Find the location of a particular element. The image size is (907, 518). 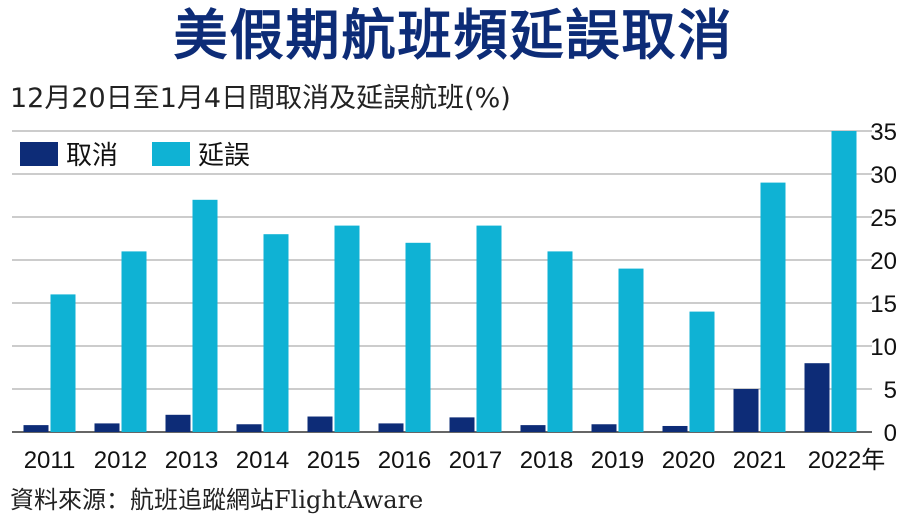

x-tick-label: 2012 is located at coordinates (120, 460).